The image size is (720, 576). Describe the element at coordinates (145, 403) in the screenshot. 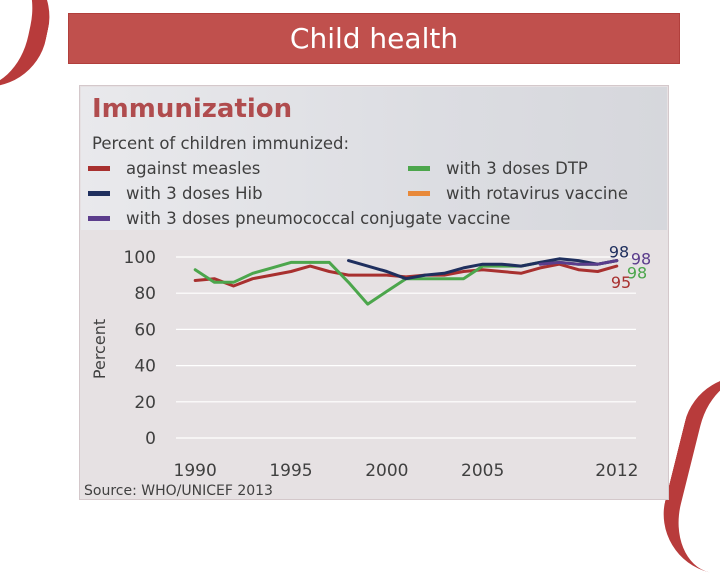

I see `y-tick-label: 20` at that location.